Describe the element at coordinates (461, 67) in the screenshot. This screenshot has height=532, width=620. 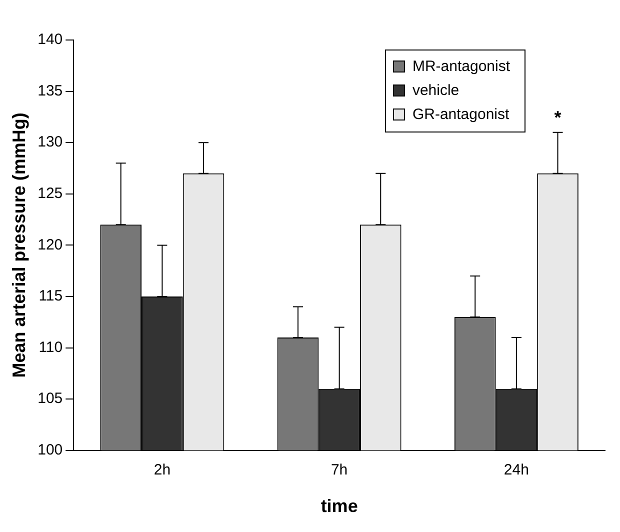
I see `legend-label: MR-antagonist` at that location.